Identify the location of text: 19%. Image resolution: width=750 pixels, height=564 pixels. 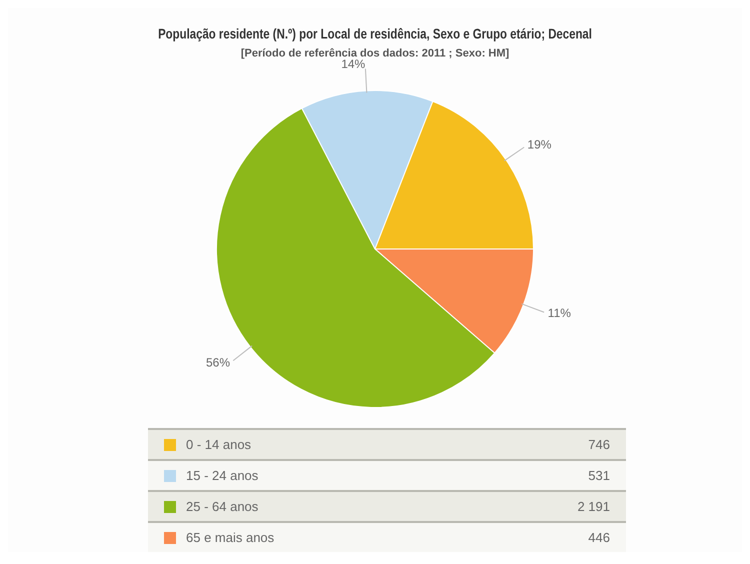
(539, 144).